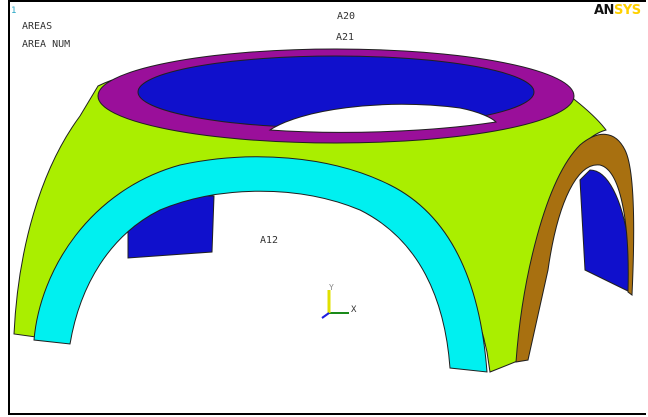 The height and width of the screenshot is (417, 648). I want to click on axis-x-label: X, so click(354, 310).